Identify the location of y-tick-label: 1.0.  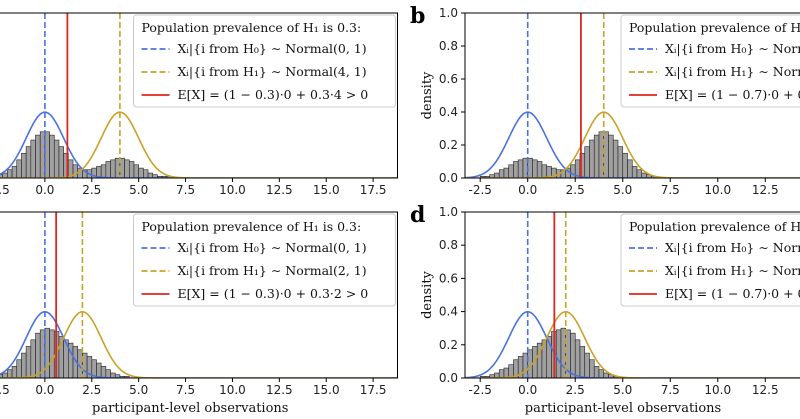
(448, 212).